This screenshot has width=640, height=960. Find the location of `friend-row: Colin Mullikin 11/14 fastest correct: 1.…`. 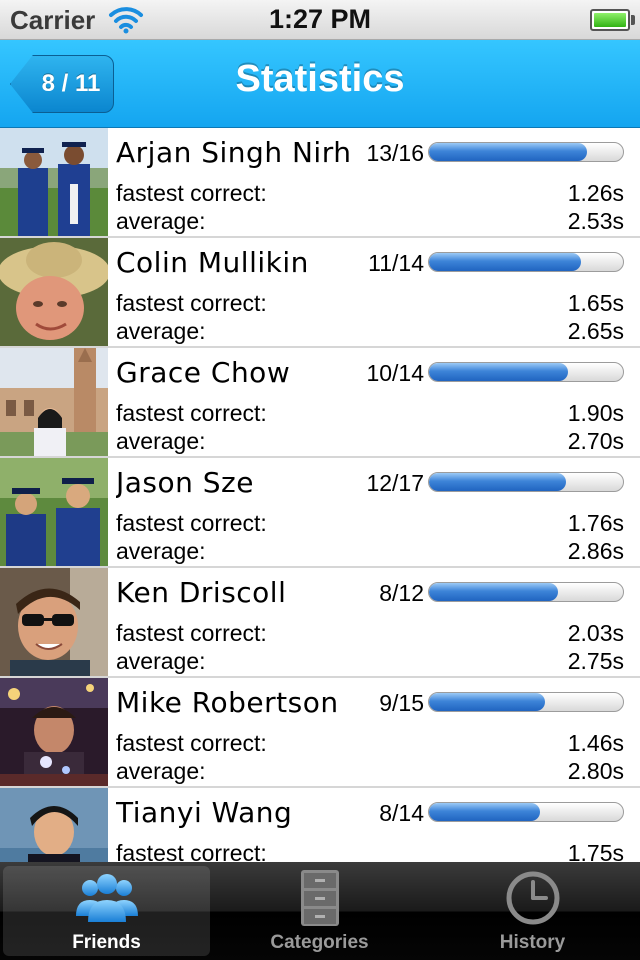

friend-row: Colin Mullikin 11/14 fastest correct: 1.… is located at coordinates (320, 293).